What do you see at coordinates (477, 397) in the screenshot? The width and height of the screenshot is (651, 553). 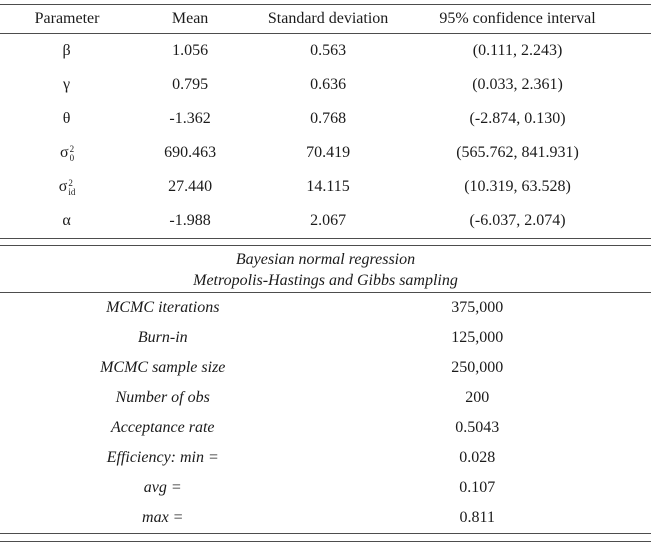 I see `stat-value: 200` at bounding box center [477, 397].